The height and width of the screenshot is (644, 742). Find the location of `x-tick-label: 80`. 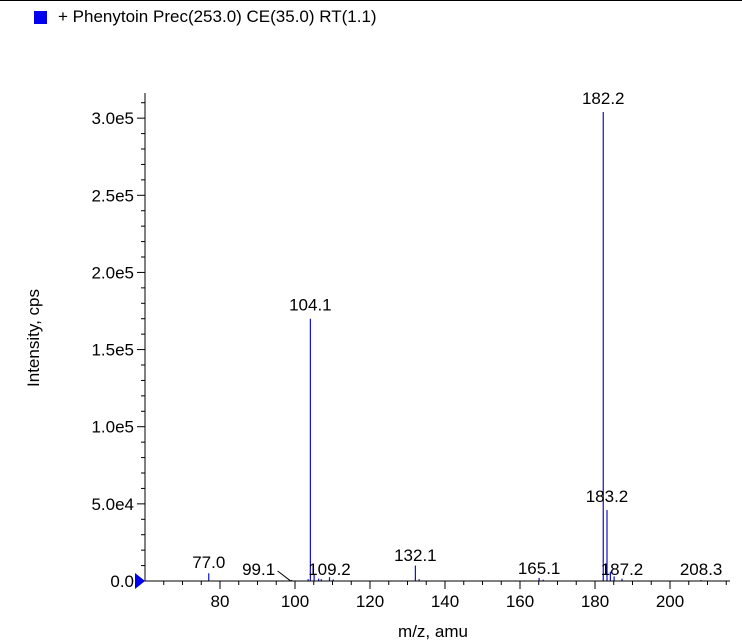

x-tick-label: 80 is located at coordinates (220, 601).